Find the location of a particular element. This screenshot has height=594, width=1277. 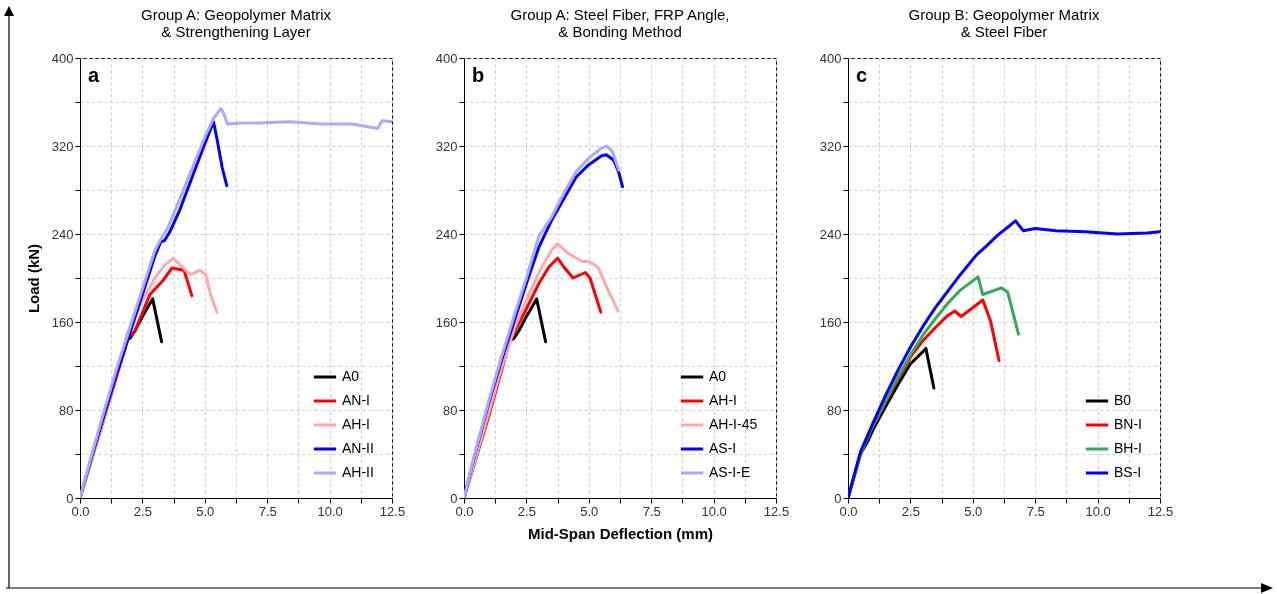

legend-label: BN-I is located at coordinates (1128, 424).